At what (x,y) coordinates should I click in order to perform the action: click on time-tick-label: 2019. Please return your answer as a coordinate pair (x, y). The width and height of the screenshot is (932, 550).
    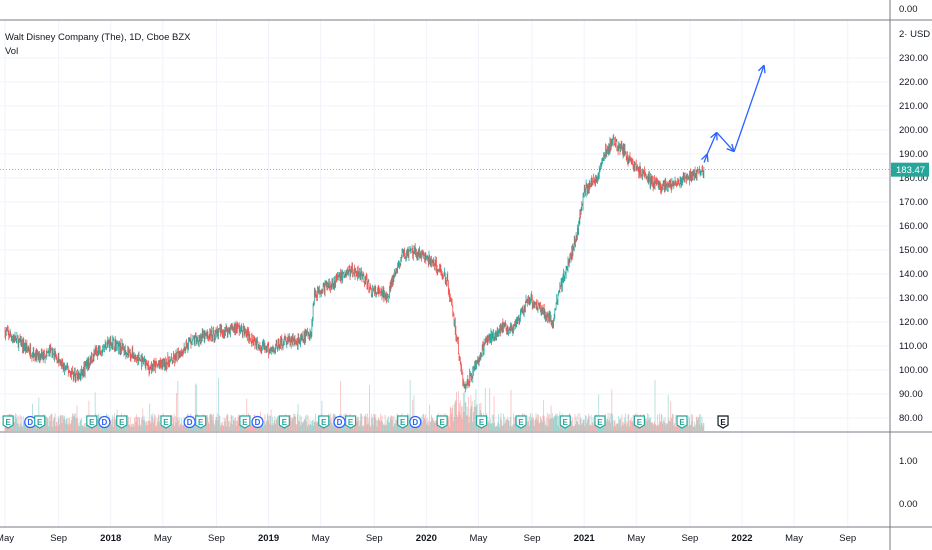
    Looking at the image, I should click on (268, 538).